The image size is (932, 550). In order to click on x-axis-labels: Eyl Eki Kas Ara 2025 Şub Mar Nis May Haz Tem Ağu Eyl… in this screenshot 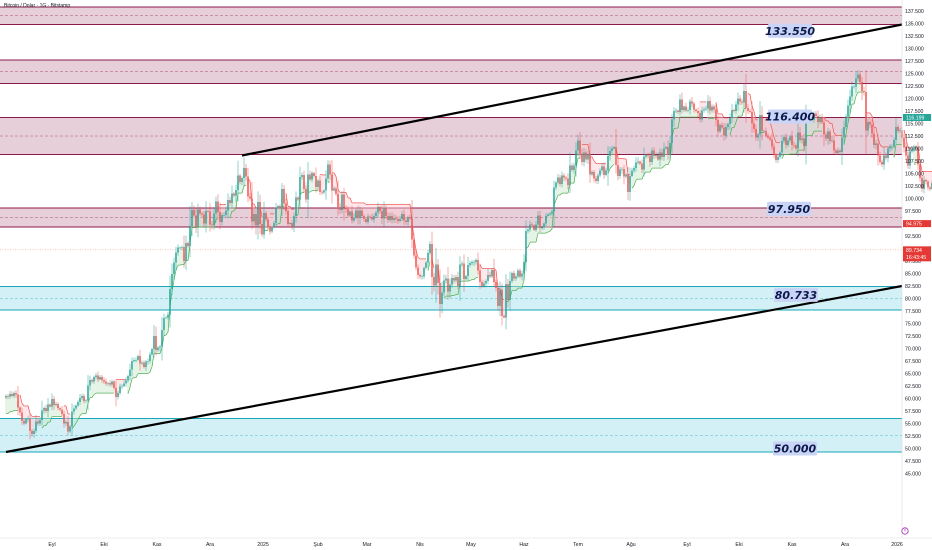, I will do `click(475, 545)`.